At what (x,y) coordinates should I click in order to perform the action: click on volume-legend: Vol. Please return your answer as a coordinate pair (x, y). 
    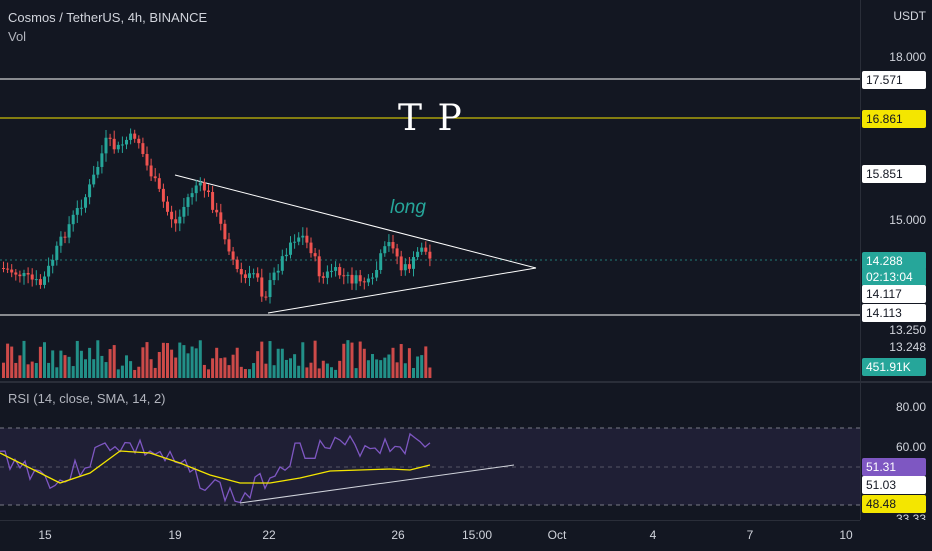
    Looking at the image, I should click on (17, 36).